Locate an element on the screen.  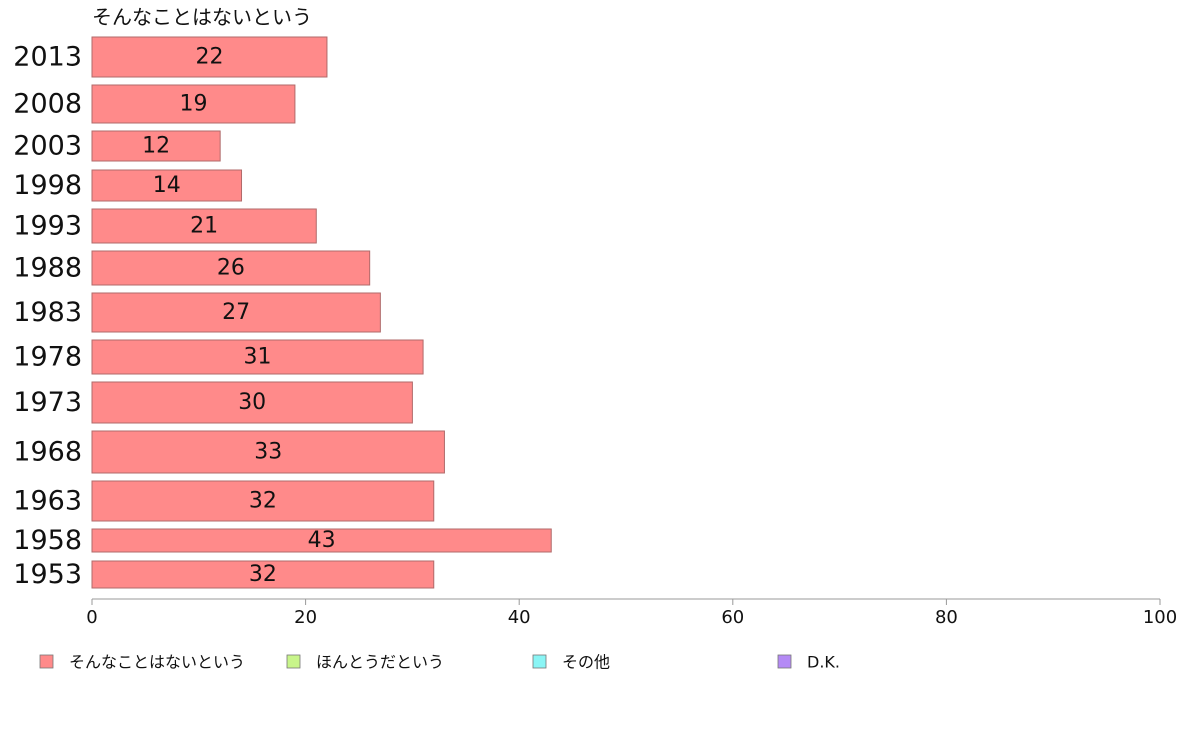
y-tick-label: 1958 is located at coordinates (47, 540).